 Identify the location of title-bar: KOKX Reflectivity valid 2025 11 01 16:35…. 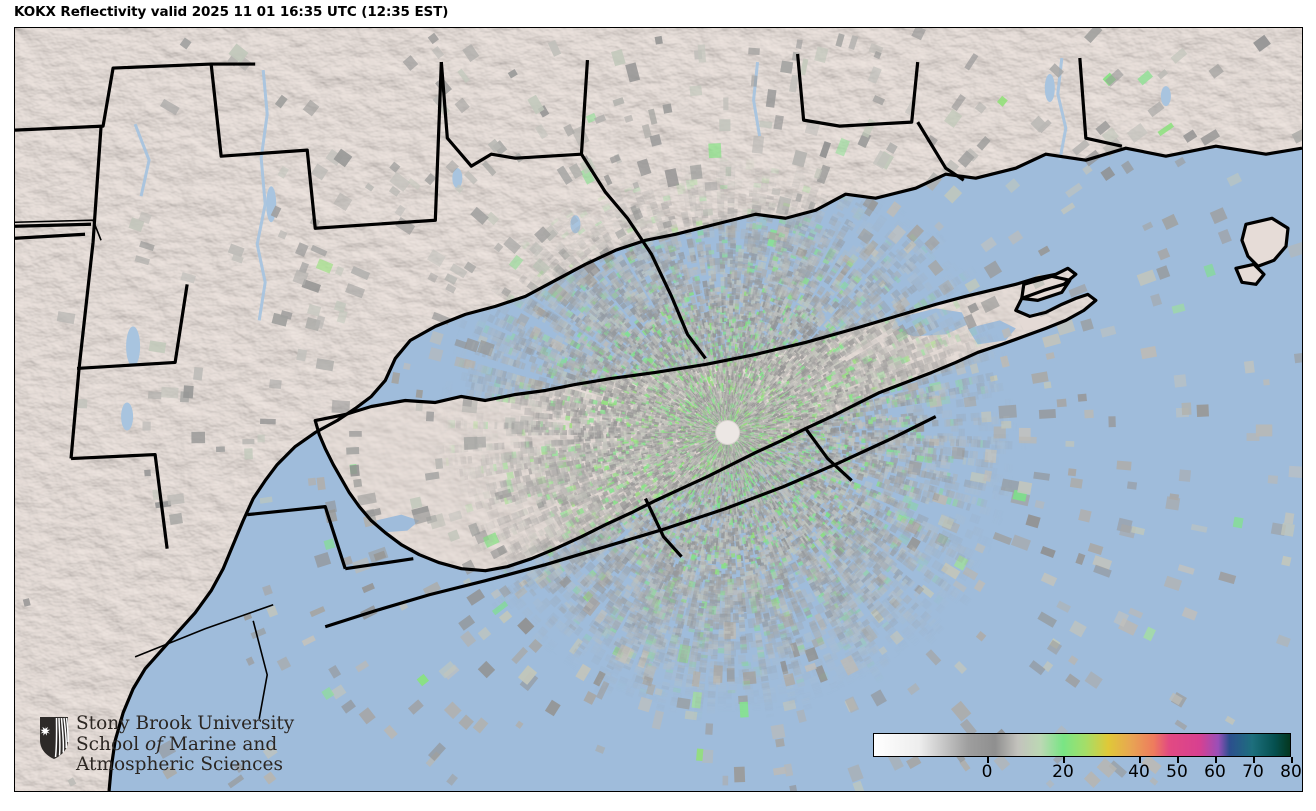
(658, 13).